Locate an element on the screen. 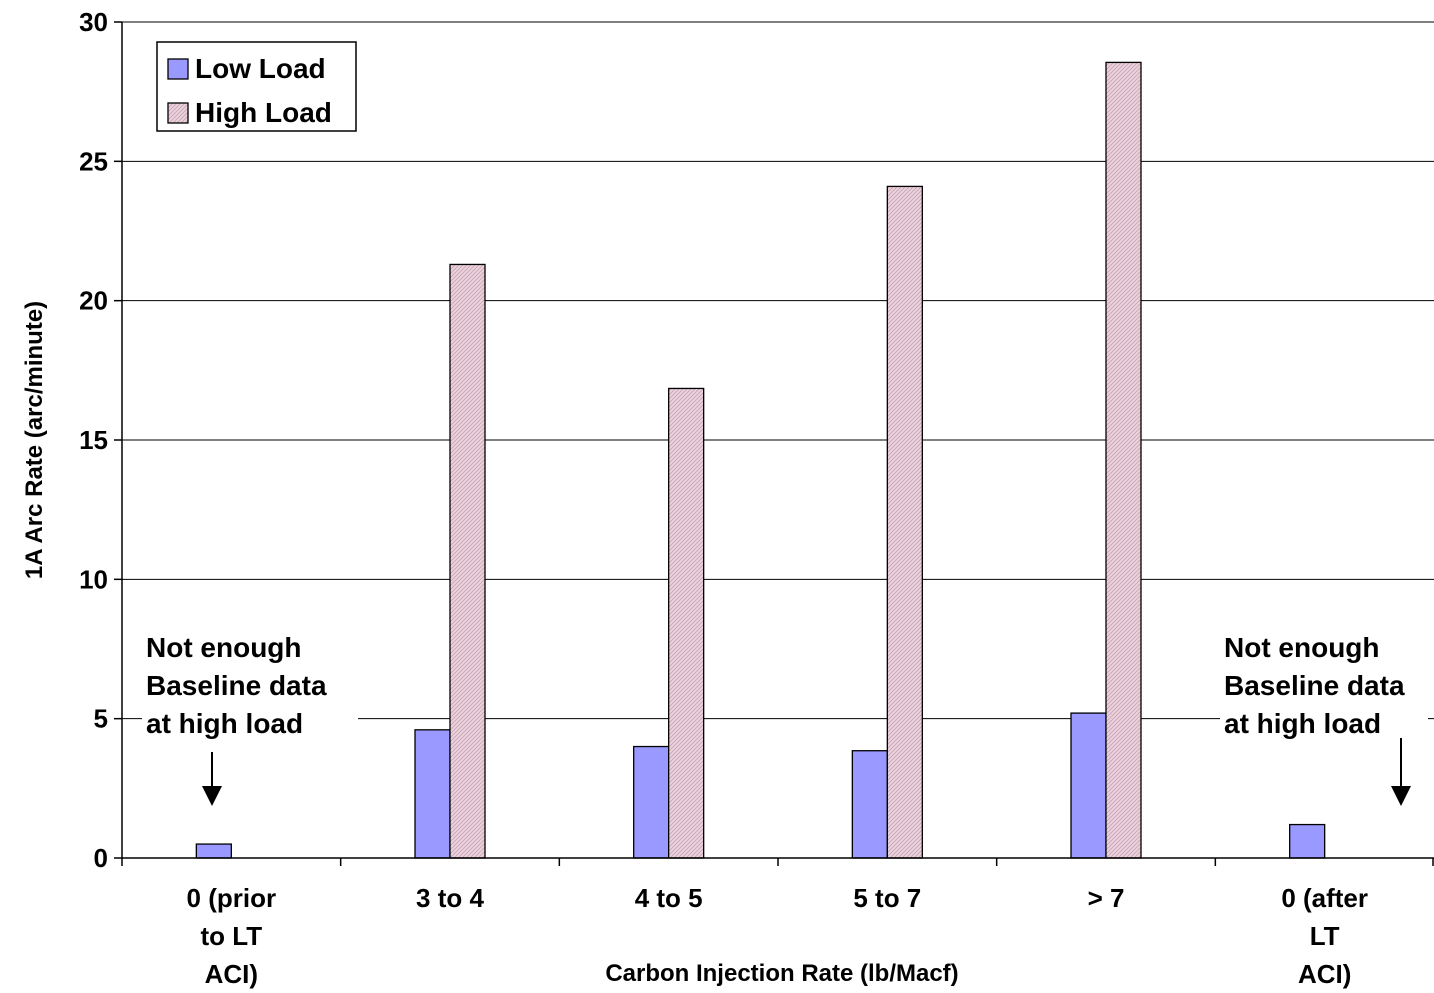 The width and height of the screenshot is (1434, 993). legend-box is located at coordinates (256, 86).